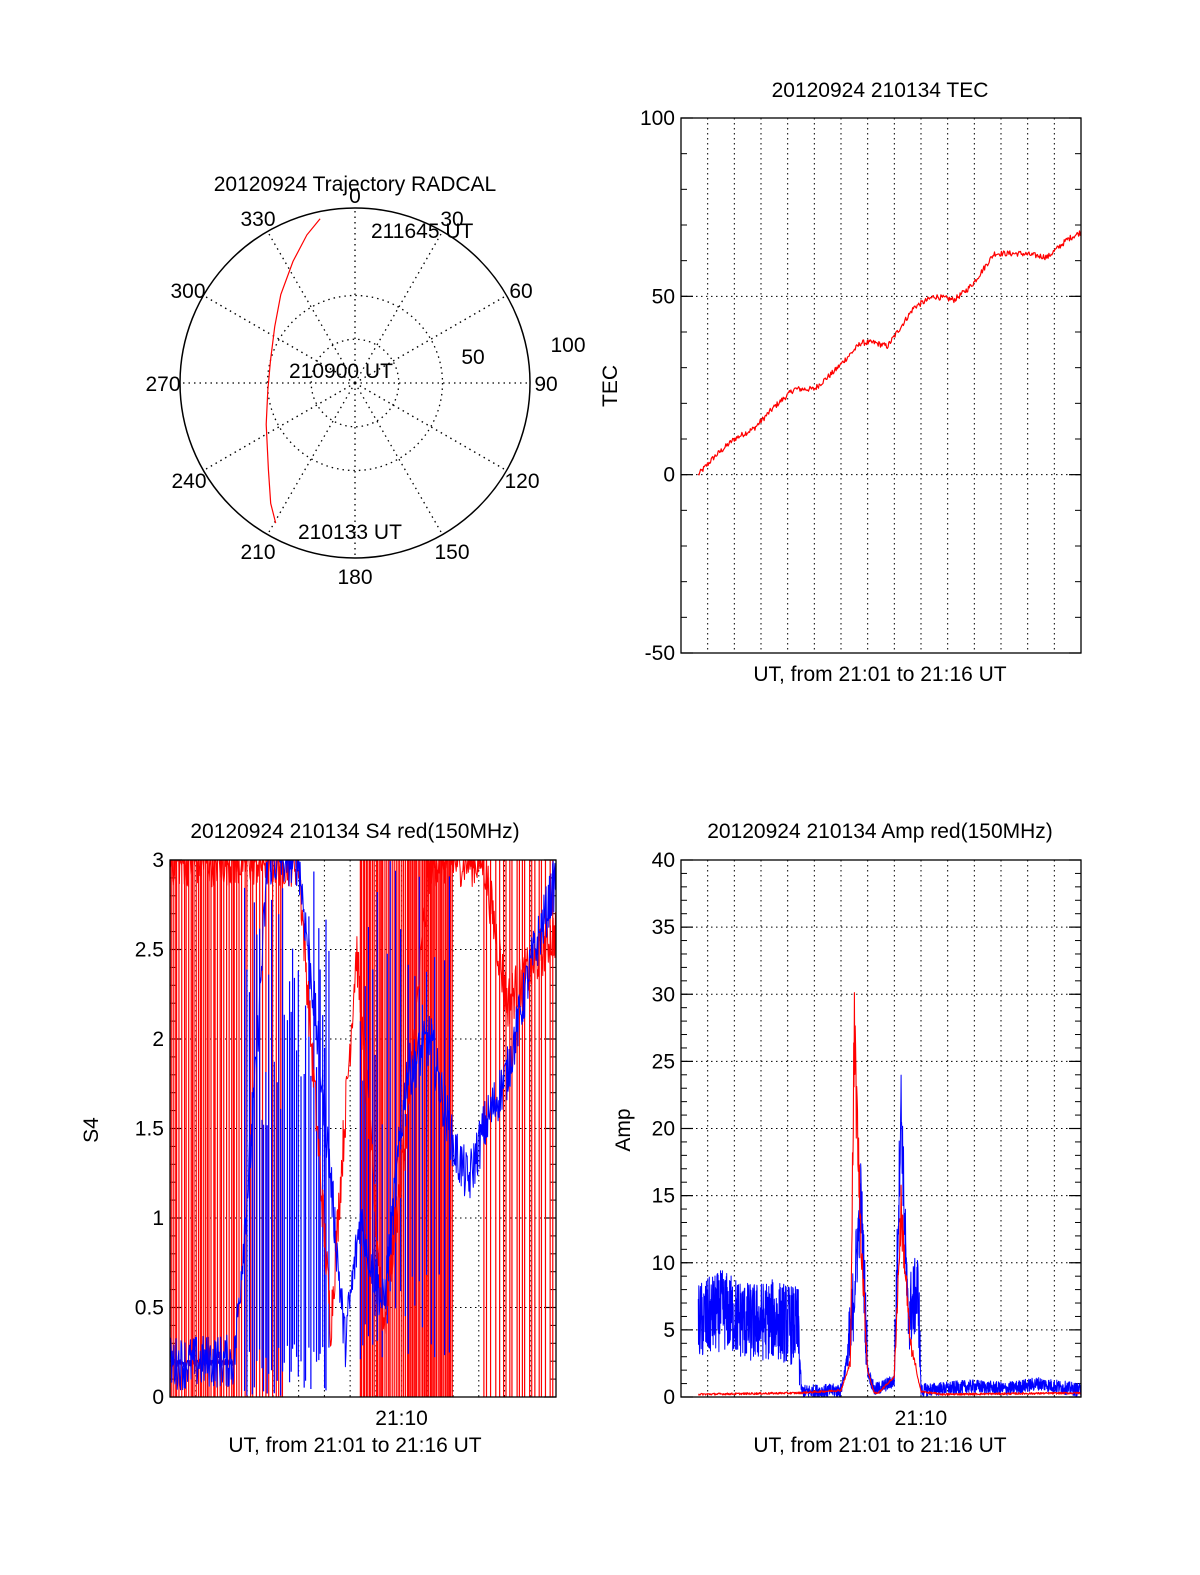  What do you see at coordinates (354, 831) in the screenshot?
I see `s4-chart-title: 20120924 210134 S4 red(150MHz)` at bounding box center [354, 831].